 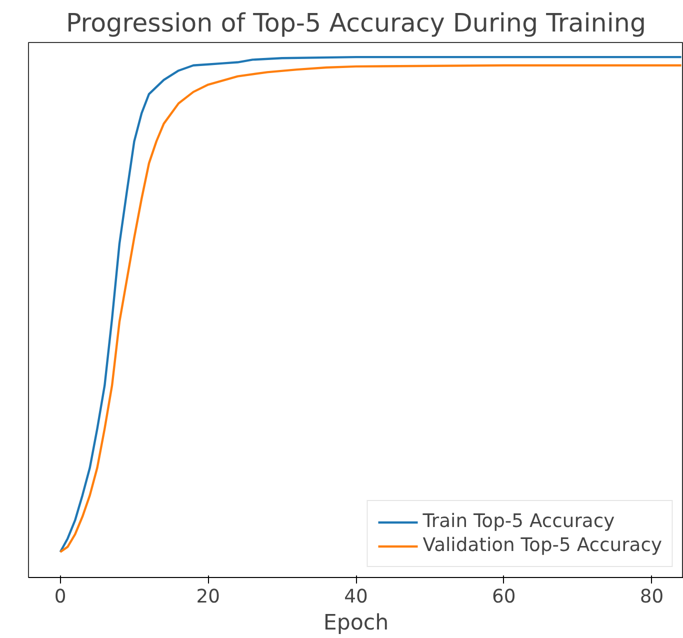 What do you see at coordinates (652, 597) in the screenshot?
I see `x-tick-label: 80` at bounding box center [652, 597].